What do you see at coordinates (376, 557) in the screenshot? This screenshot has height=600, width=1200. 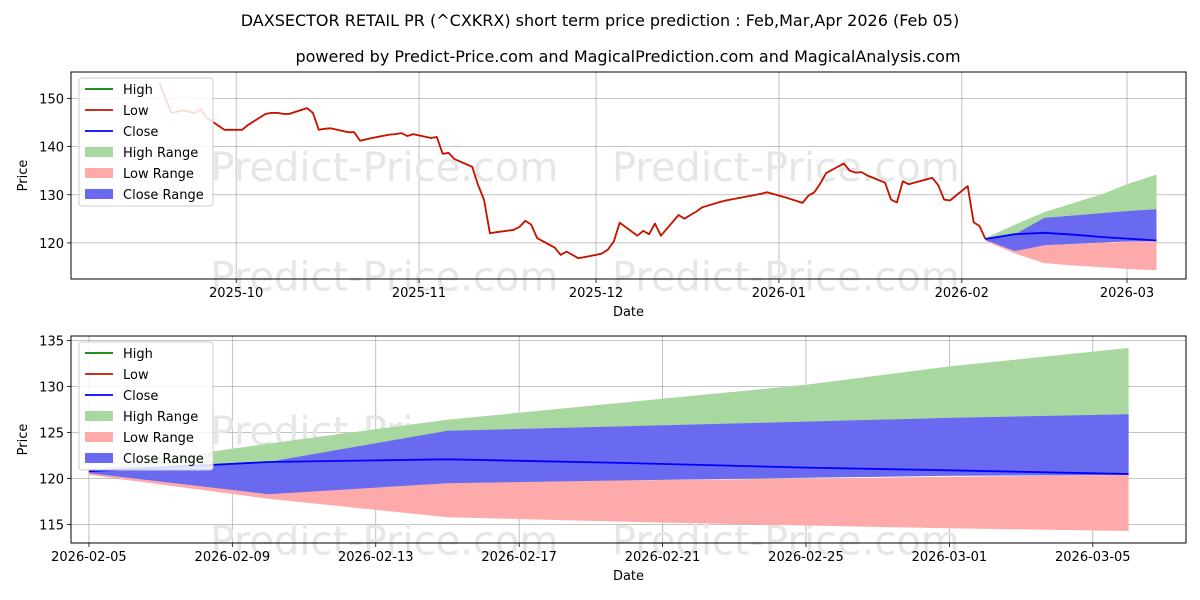 I see `x-tick-label: 2026-02-13` at bounding box center [376, 557].